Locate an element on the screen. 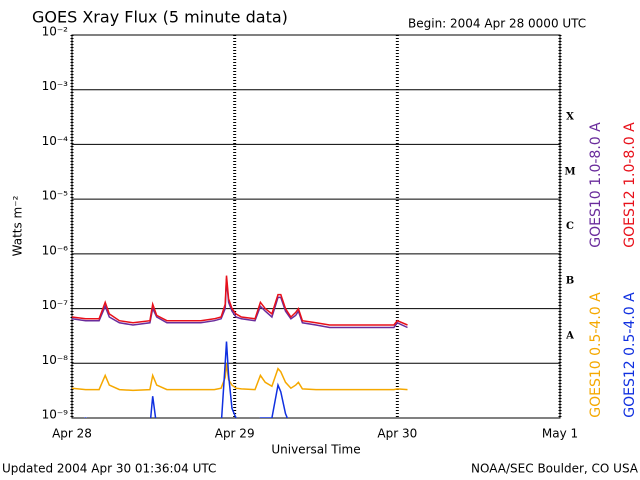  x-axis-label: Universal Time is located at coordinates (315, 450).